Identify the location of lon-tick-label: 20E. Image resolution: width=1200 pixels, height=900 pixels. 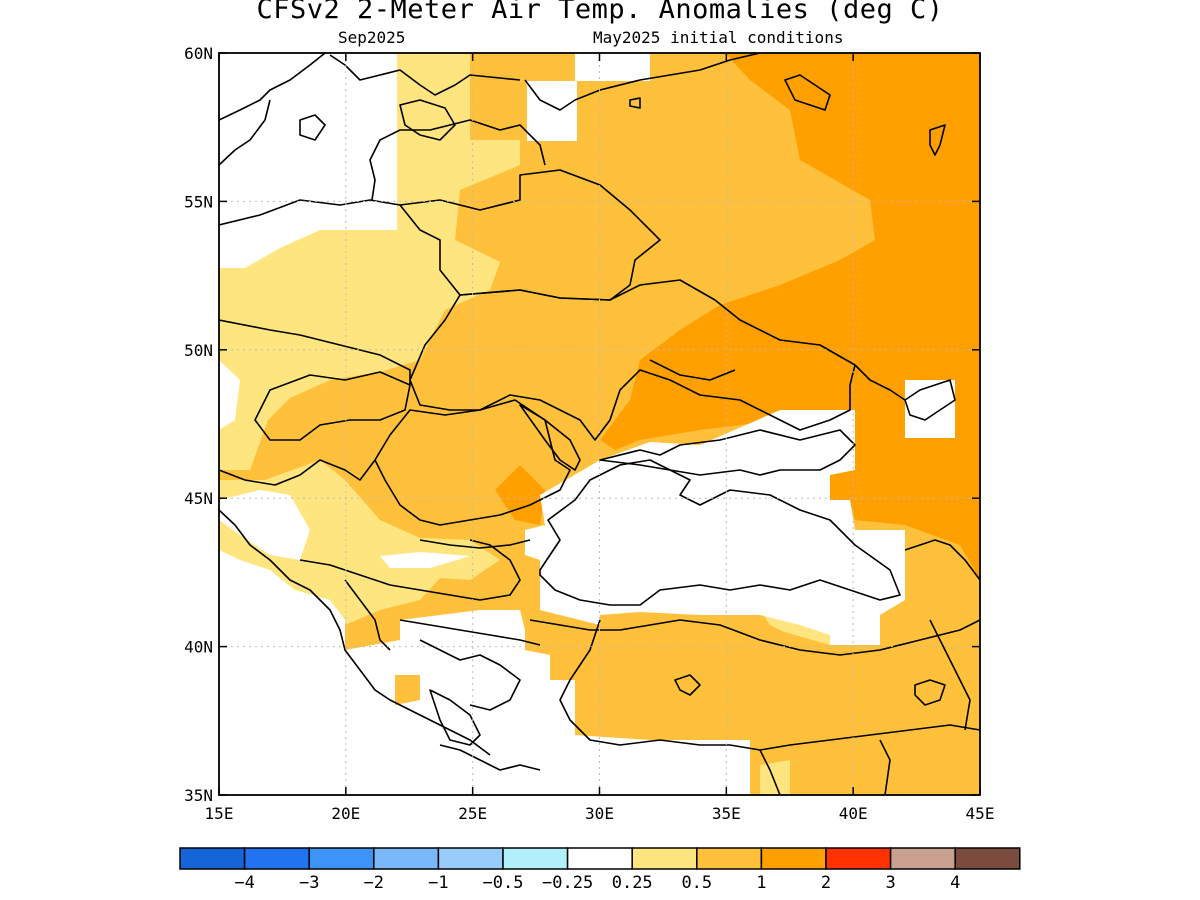
(345, 813).